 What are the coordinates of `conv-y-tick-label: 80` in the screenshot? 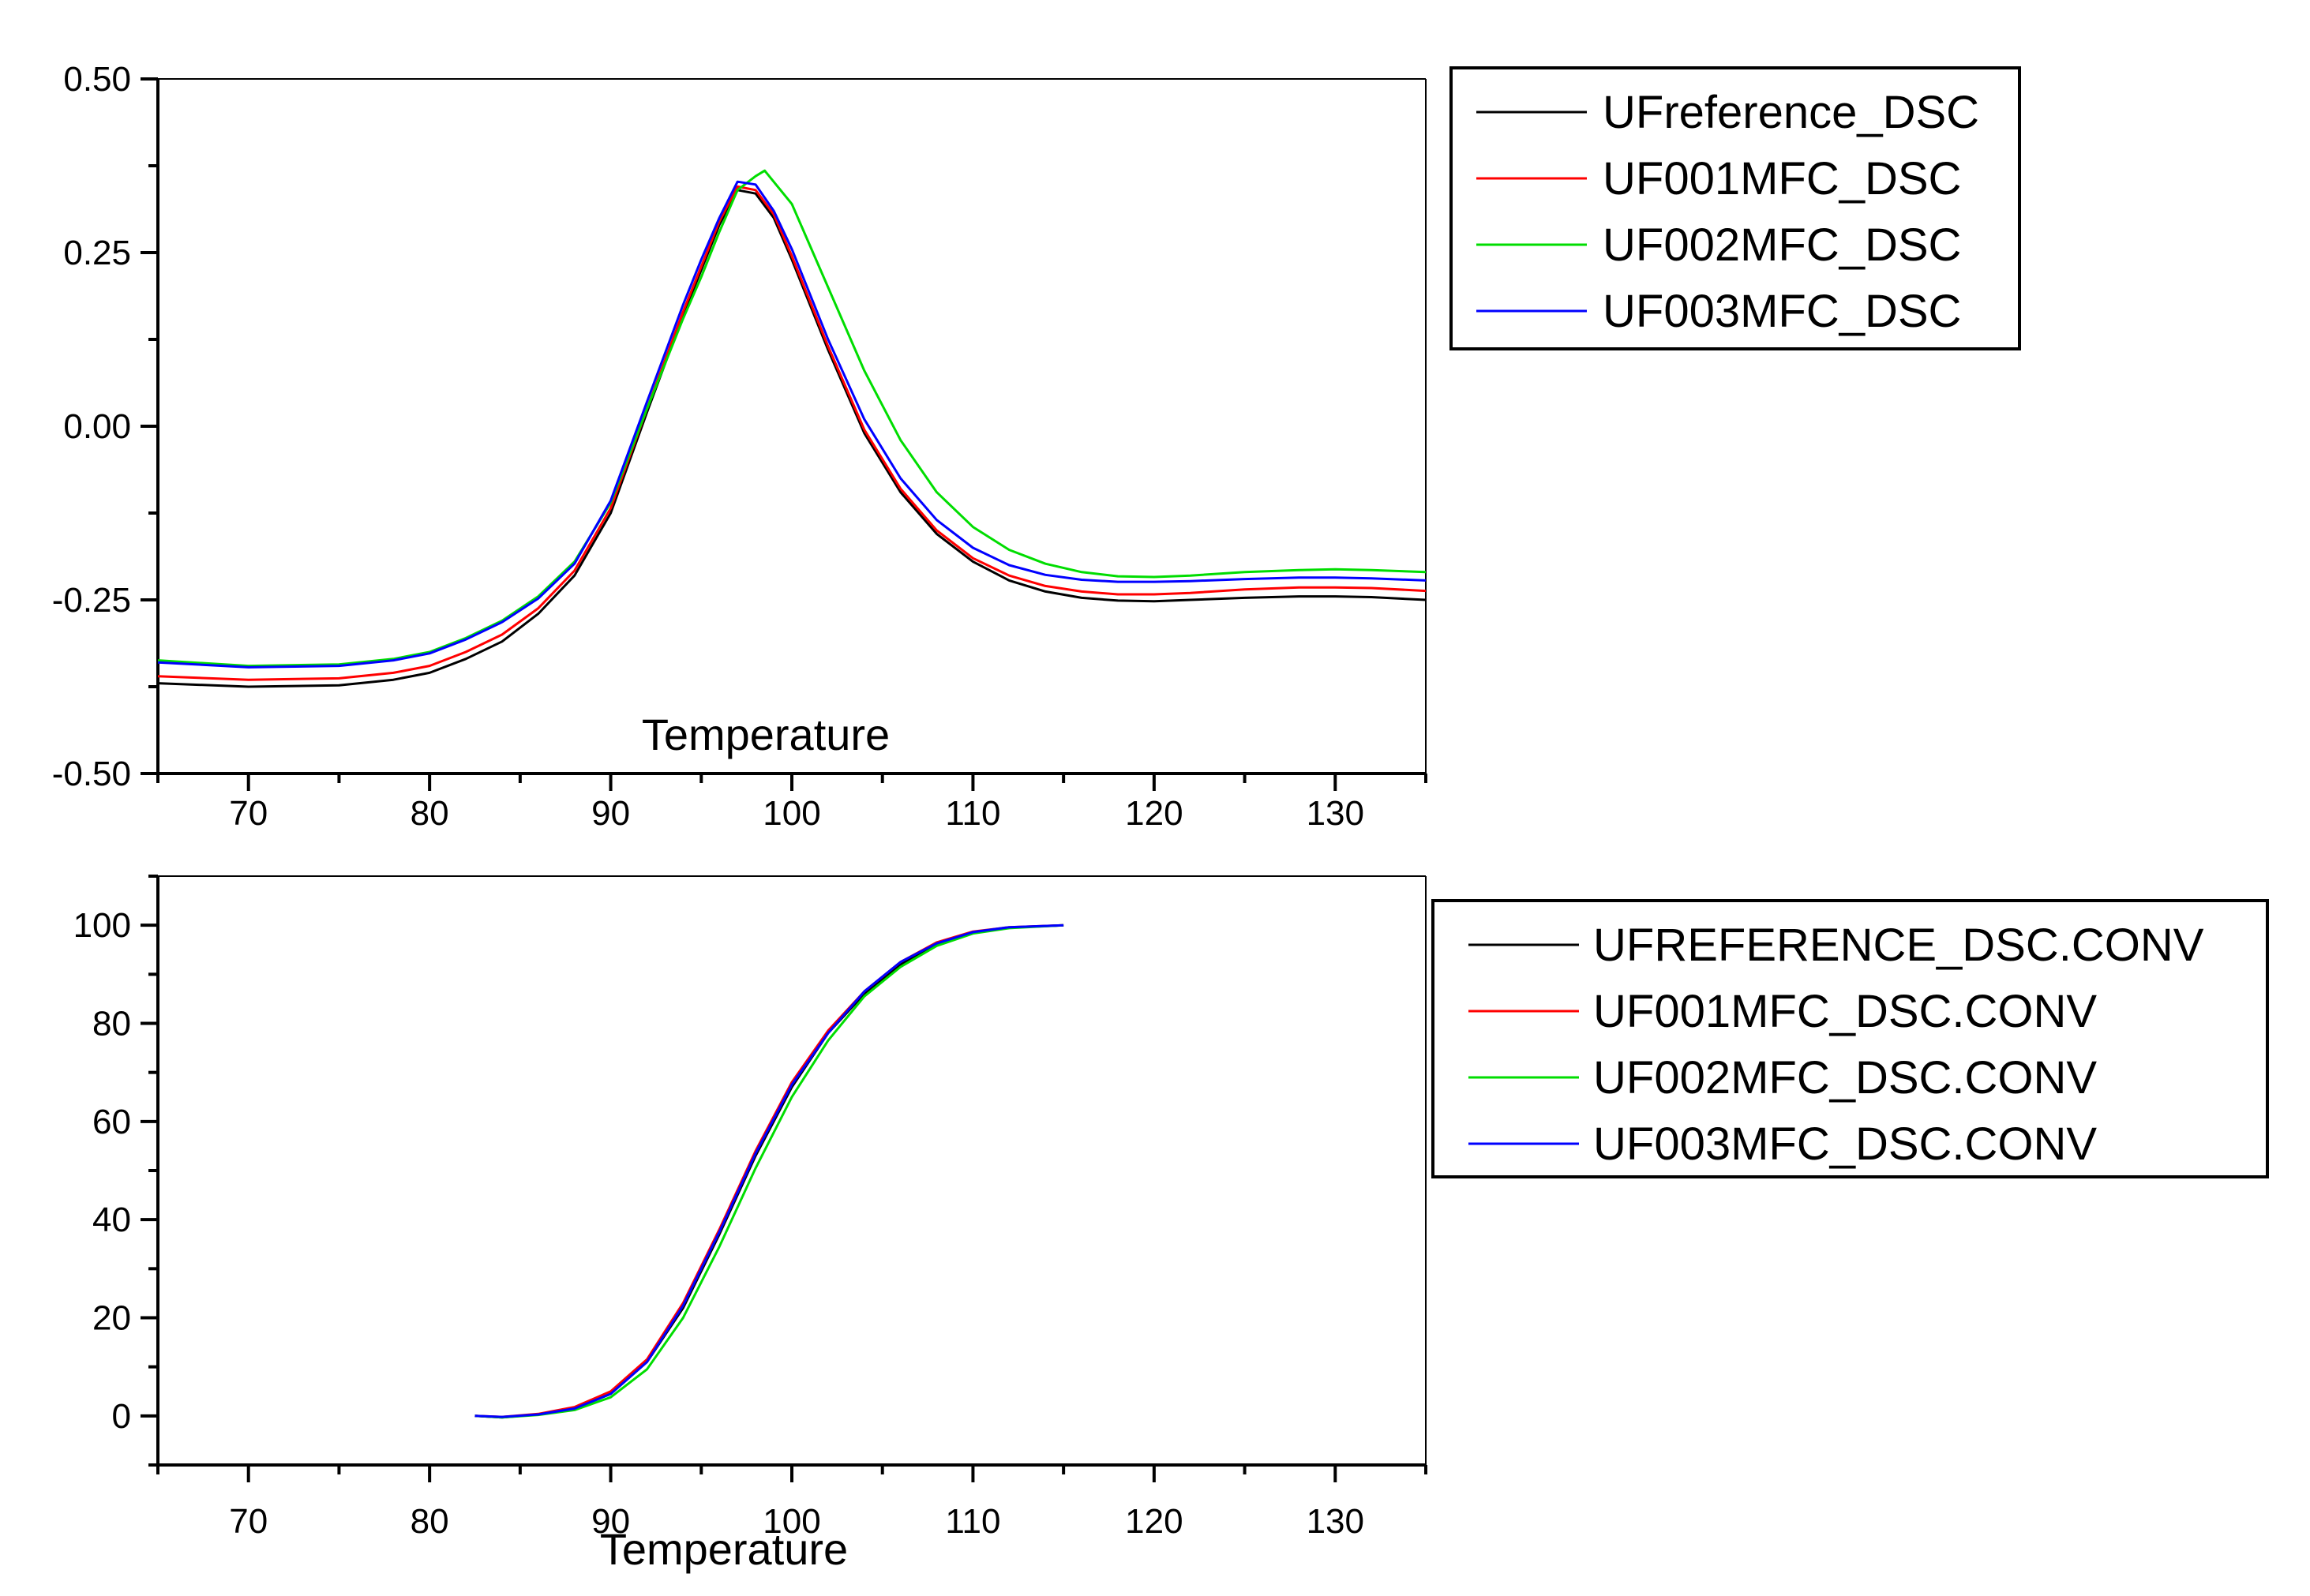 It's located at (111, 1024).